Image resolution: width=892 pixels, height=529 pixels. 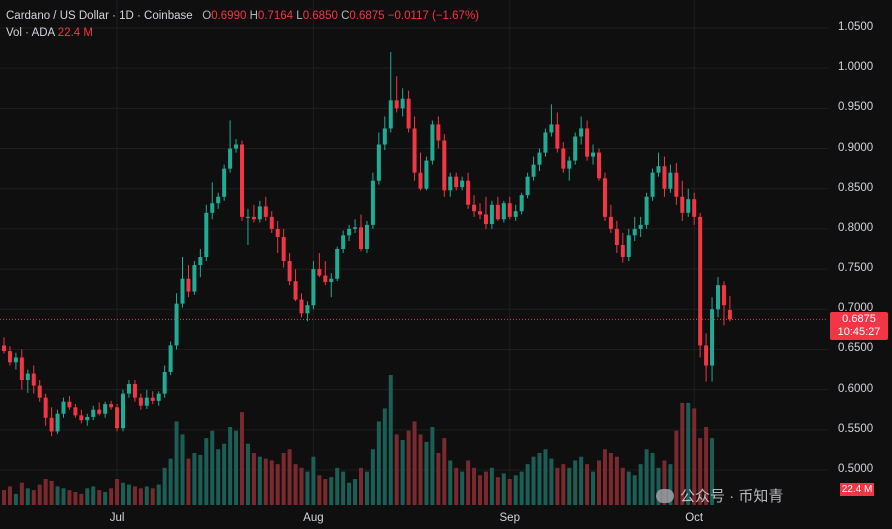 I want to click on y-tick-label: 0.6500, so click(x=856, y=348).